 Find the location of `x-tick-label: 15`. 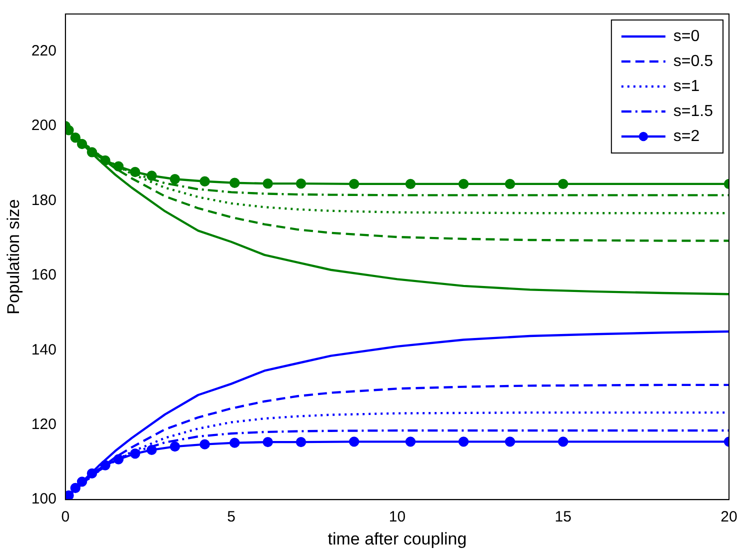

x-tick-label: 15 is located at coordinates (563, 517).